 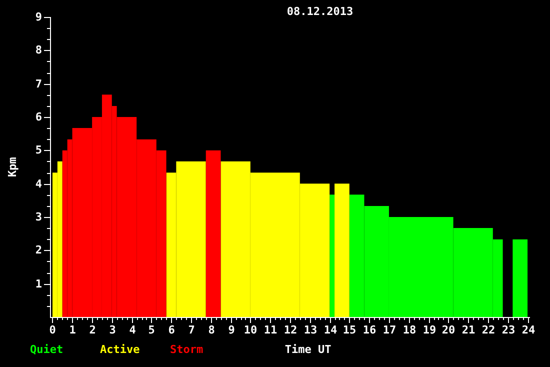 What do you see at coordinates (349, 329) in the screenshot?
I see `x-tick-label: 15` at bounding box center [349, 329].